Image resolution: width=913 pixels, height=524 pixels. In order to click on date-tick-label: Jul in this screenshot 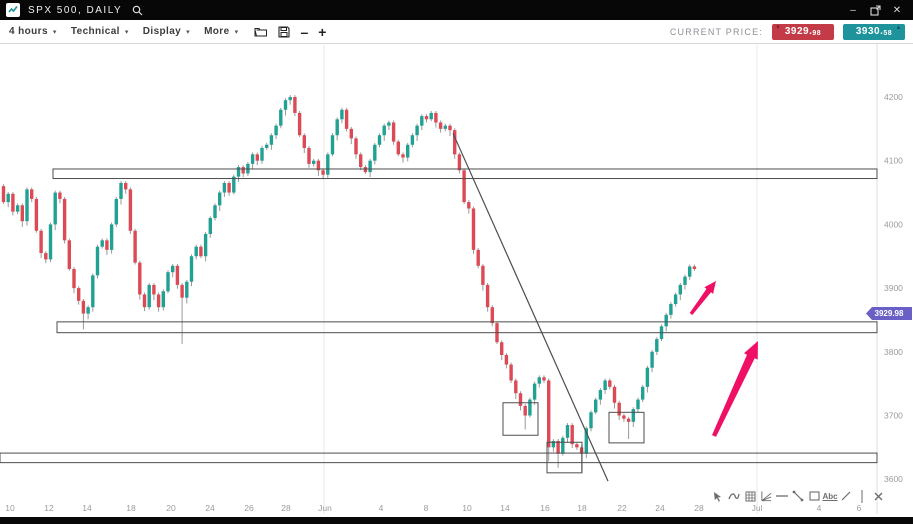, I will do `click(757, 508)`.